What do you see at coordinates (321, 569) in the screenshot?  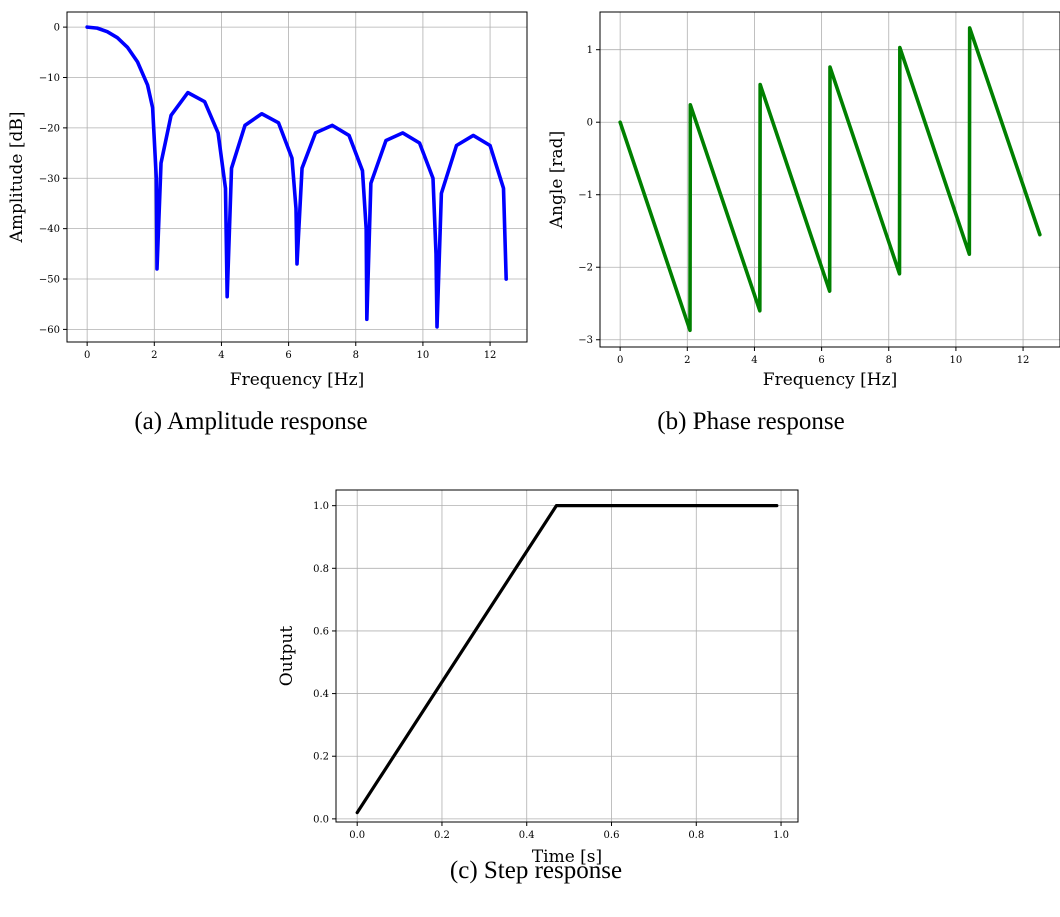 I see `y-tick-label: 0.8` at bounding box center [321, 569].